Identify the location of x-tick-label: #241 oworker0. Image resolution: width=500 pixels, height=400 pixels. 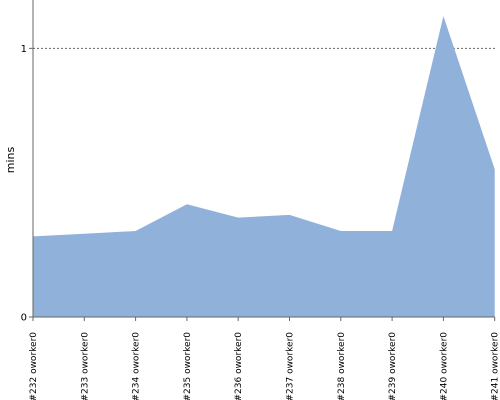
(495, 366).